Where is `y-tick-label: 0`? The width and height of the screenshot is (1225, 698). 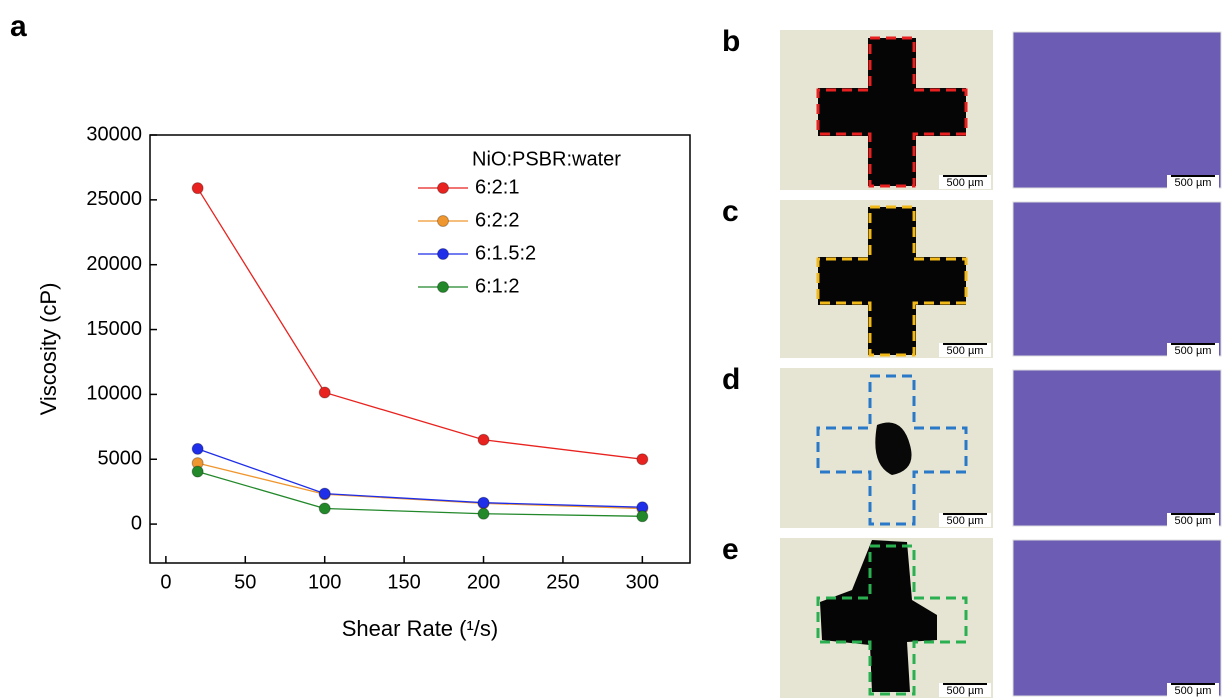
y-tick-label: 0 is located at coordinates (136, 523).